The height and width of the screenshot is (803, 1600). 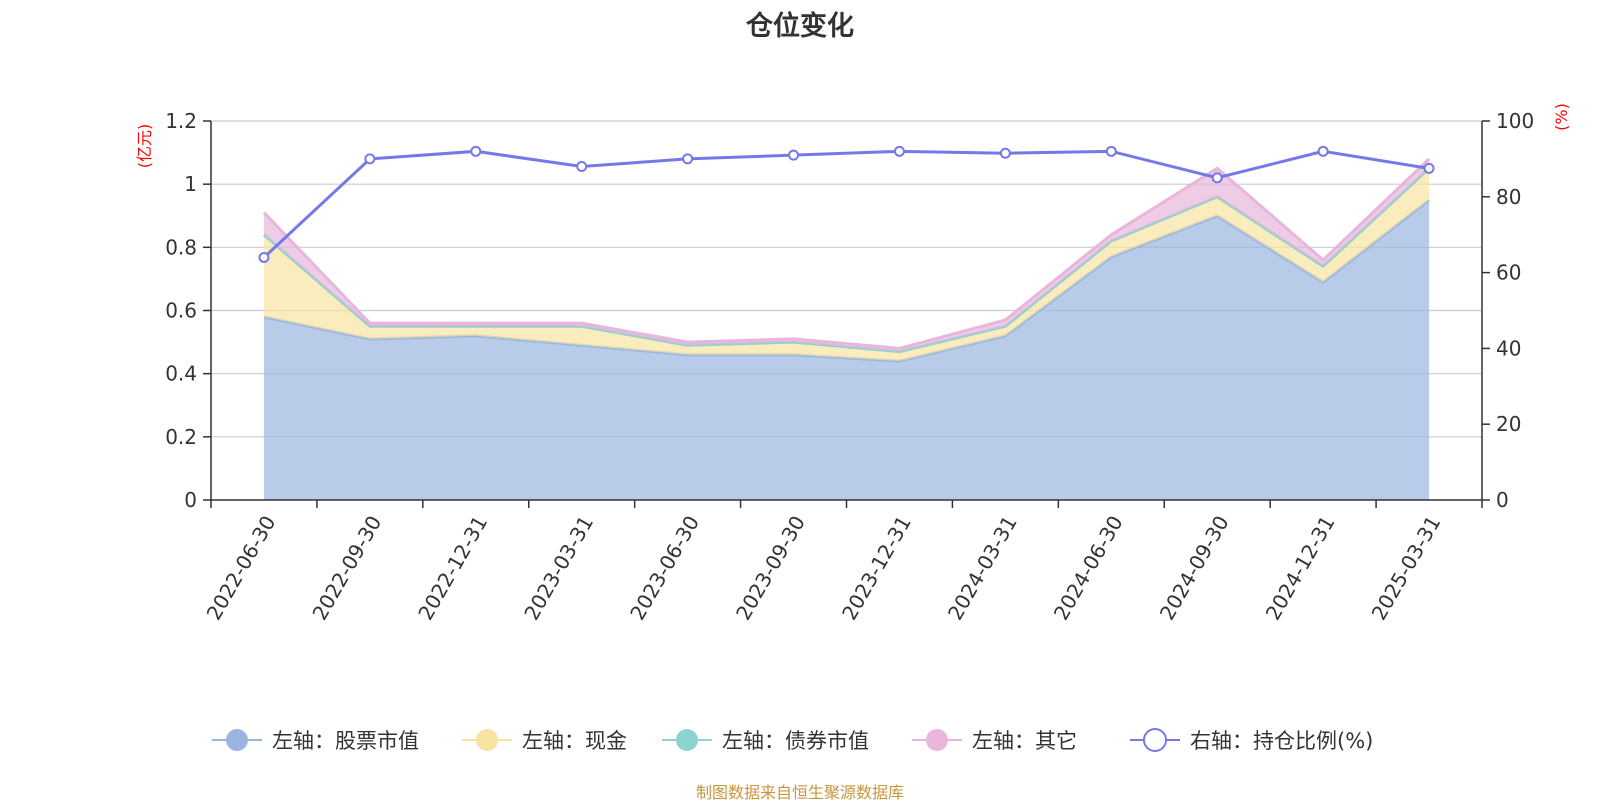 What do you see at coordinates (181, 374) in the screenshot?
I see `left-tick-label: 0.4` at bounding box center [181, 374].